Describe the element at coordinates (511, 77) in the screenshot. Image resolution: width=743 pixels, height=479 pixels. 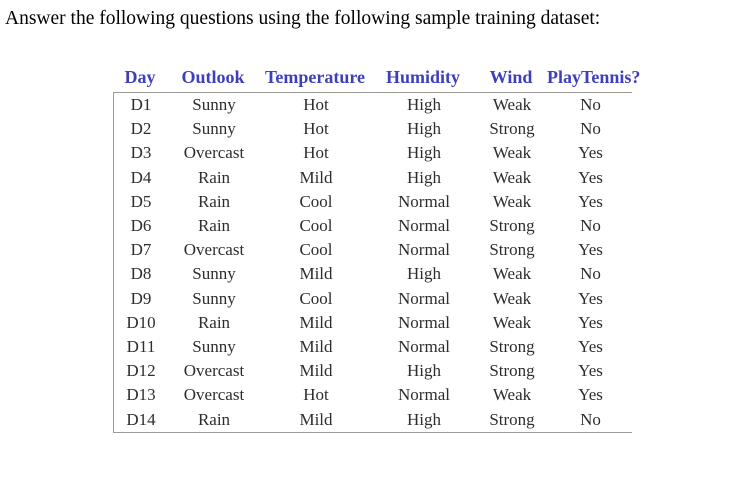
I see `column-header-wind: Wind` at that location.